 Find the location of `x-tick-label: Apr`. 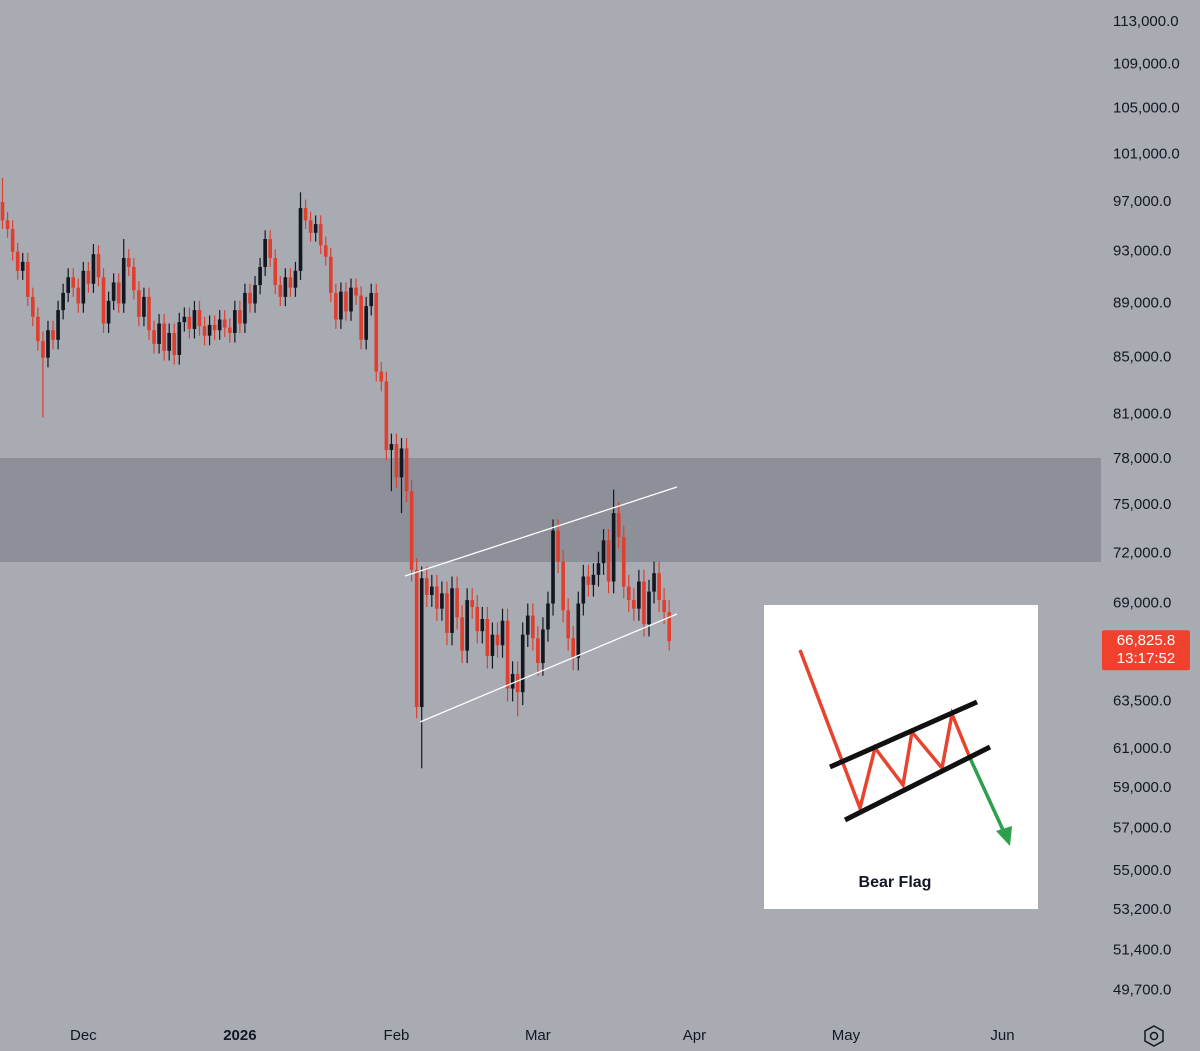

x-tick-label: Apr is located at coordinates (694, 1035).